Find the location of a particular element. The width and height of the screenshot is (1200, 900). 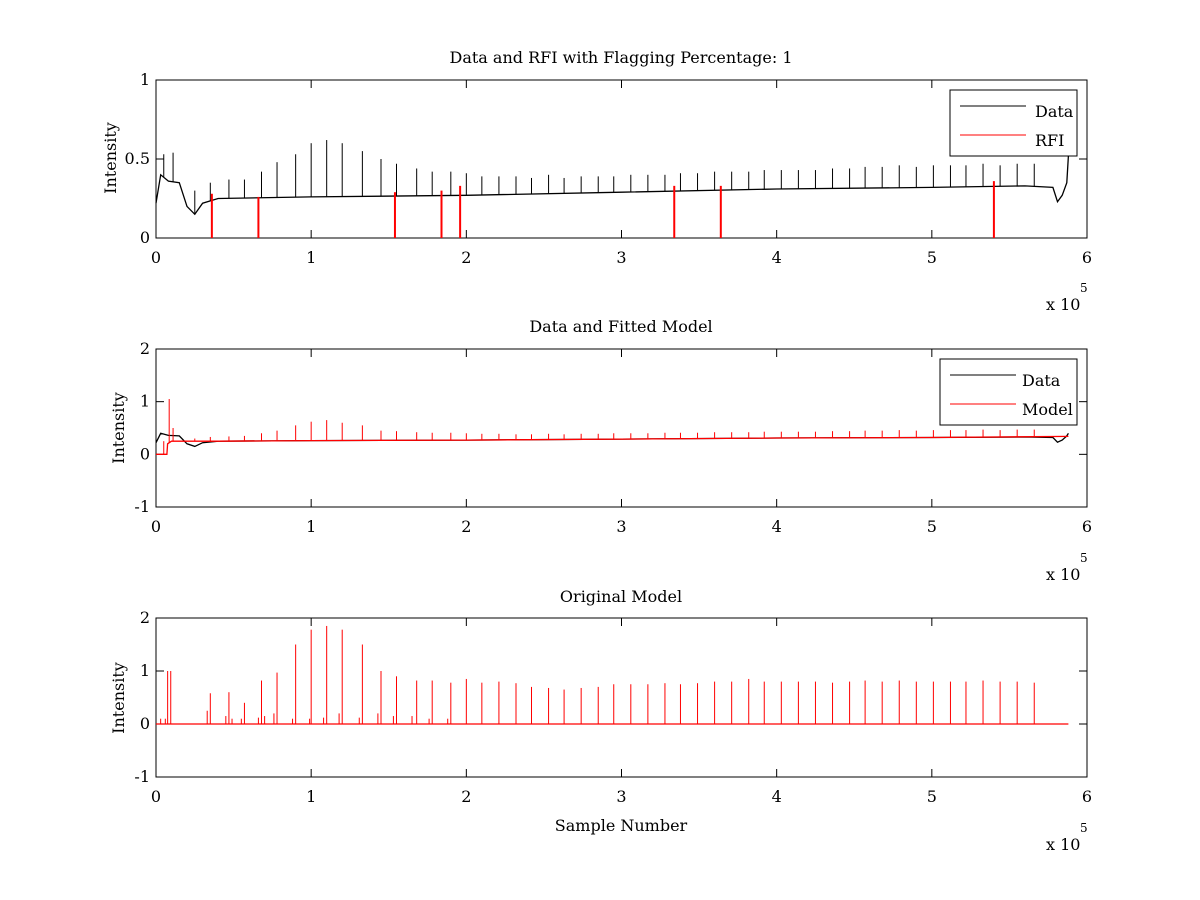

legend-label-model: Model is located at coordinates (1047, 409).